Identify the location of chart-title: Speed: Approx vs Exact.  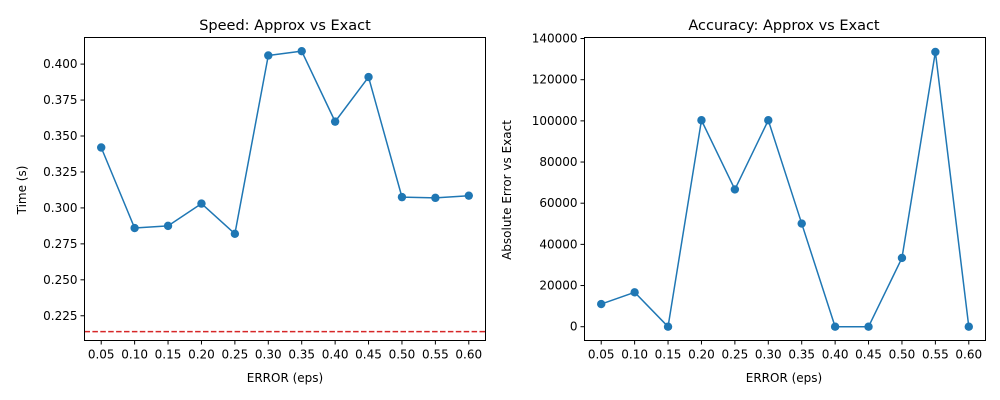
(285, 26).